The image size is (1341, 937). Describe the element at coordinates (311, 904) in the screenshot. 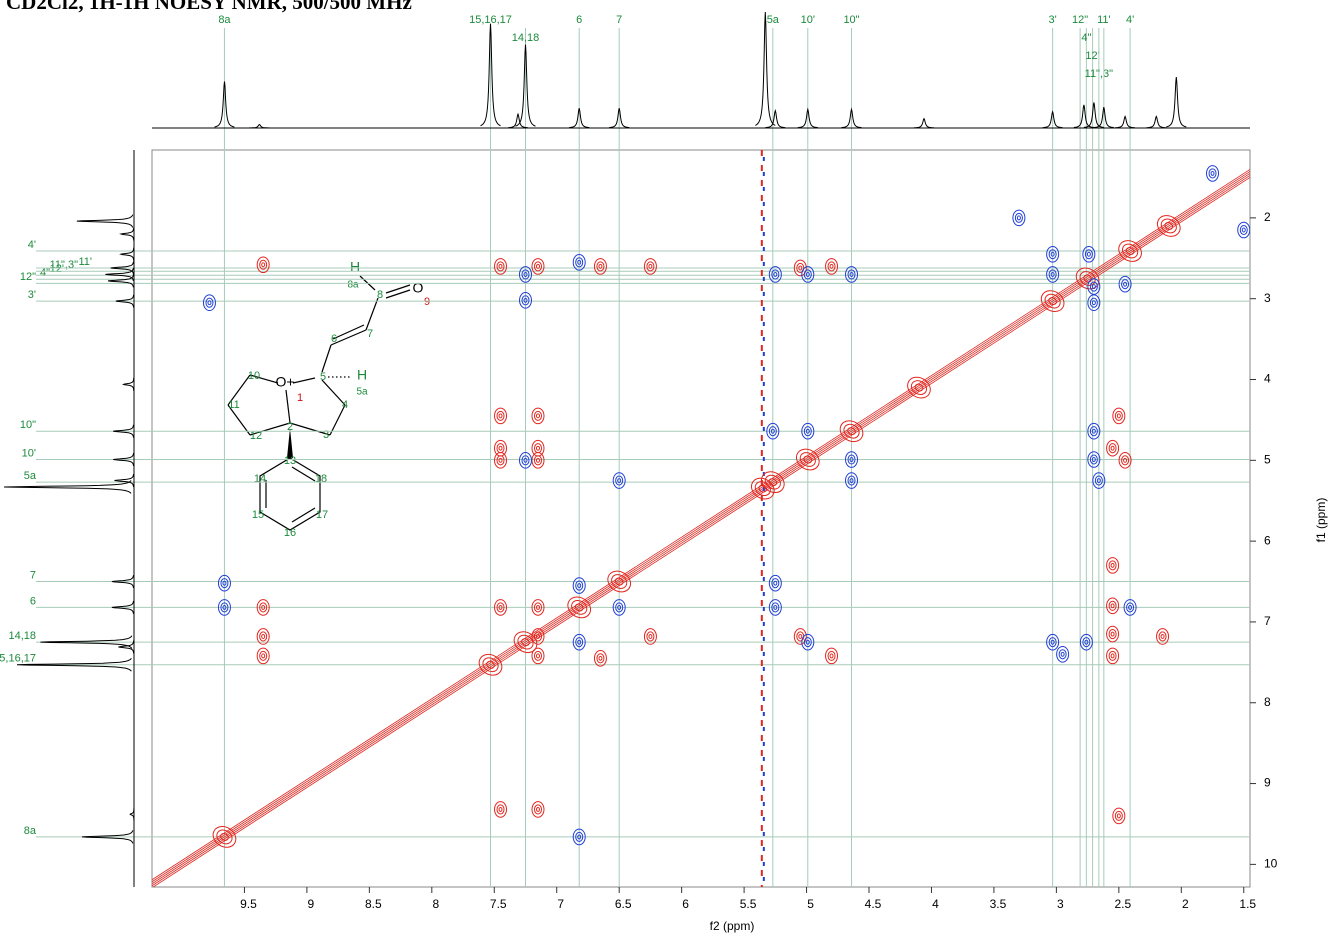

I see `x-tick-label: 9` at that location.